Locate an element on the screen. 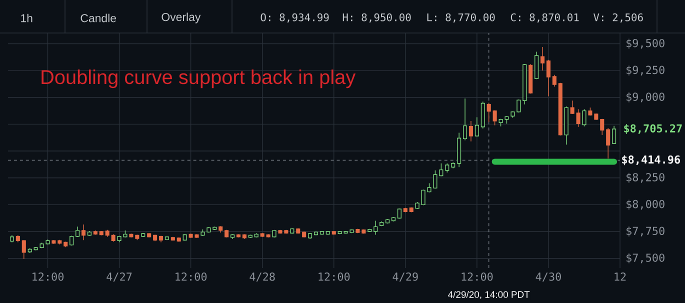  y-tick-label: $7,750 is located at coordinates (645, 231).